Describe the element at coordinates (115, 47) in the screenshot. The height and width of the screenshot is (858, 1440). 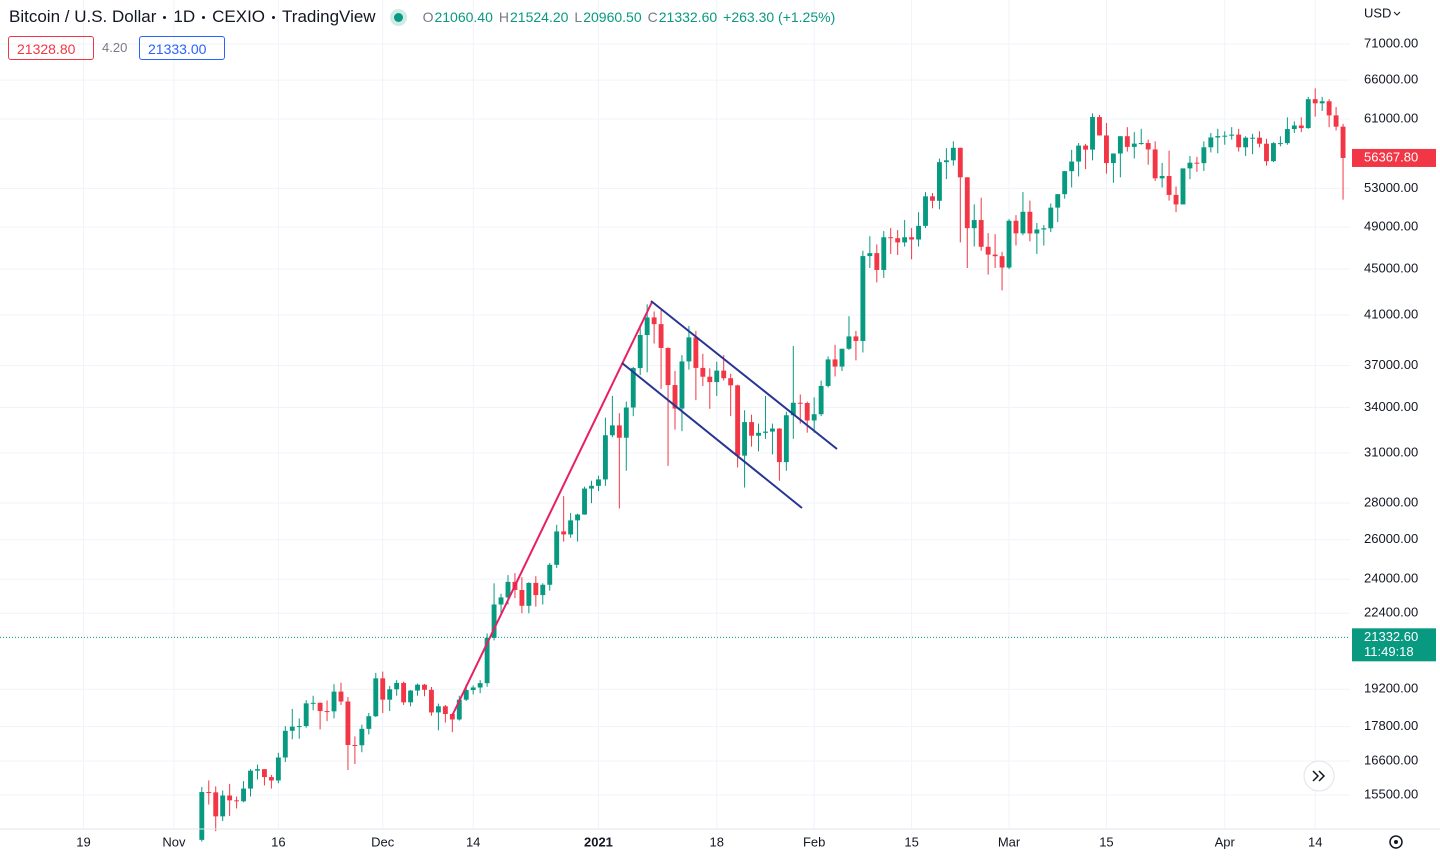
I see `spread: 4.20` at that location.